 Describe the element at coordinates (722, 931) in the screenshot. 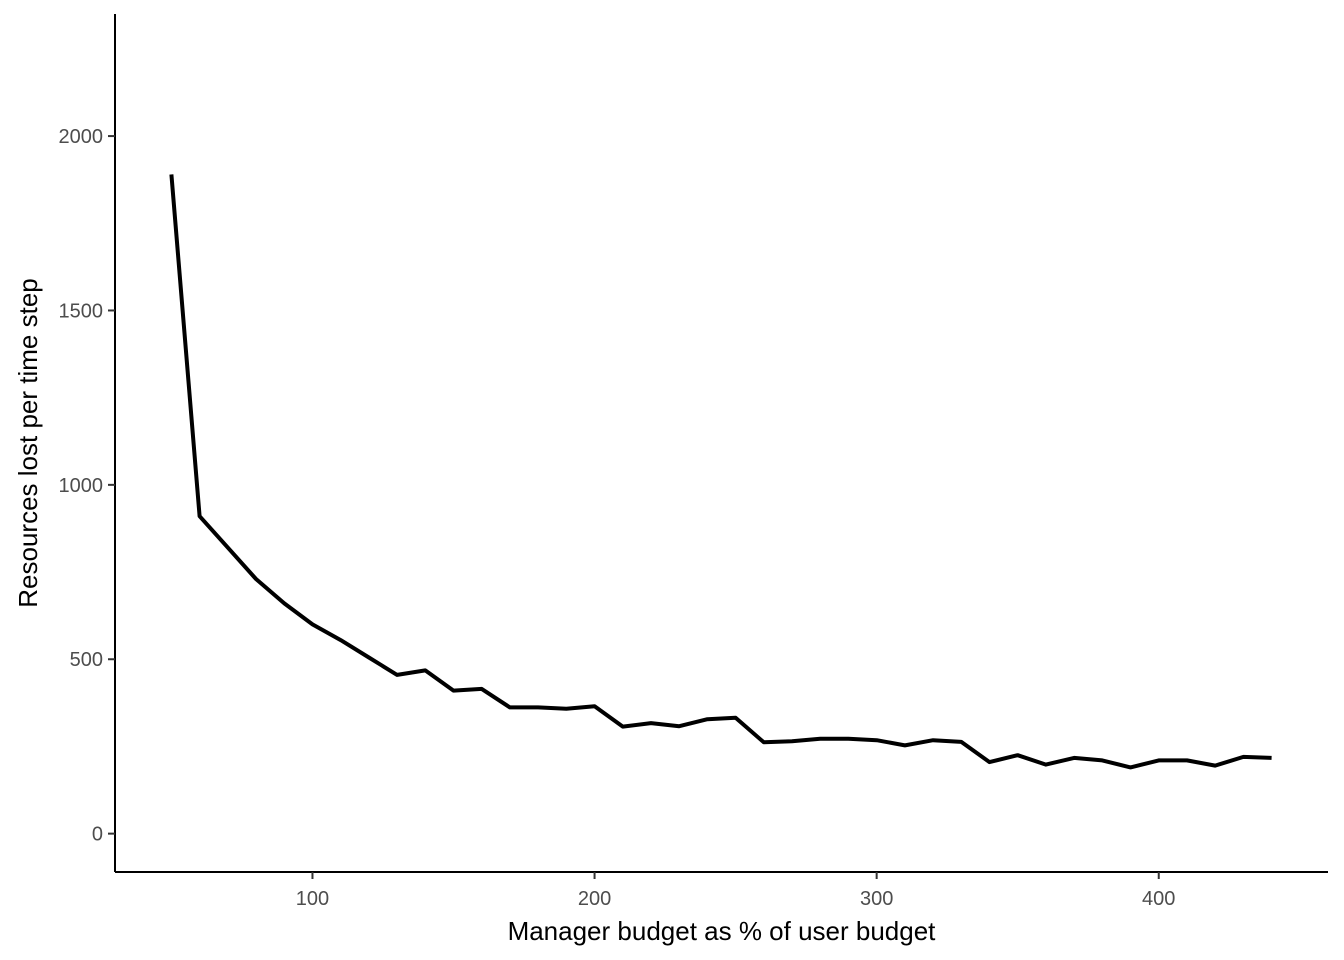

I see `x-axis-title: Manager budget as % of user budget` at that location.